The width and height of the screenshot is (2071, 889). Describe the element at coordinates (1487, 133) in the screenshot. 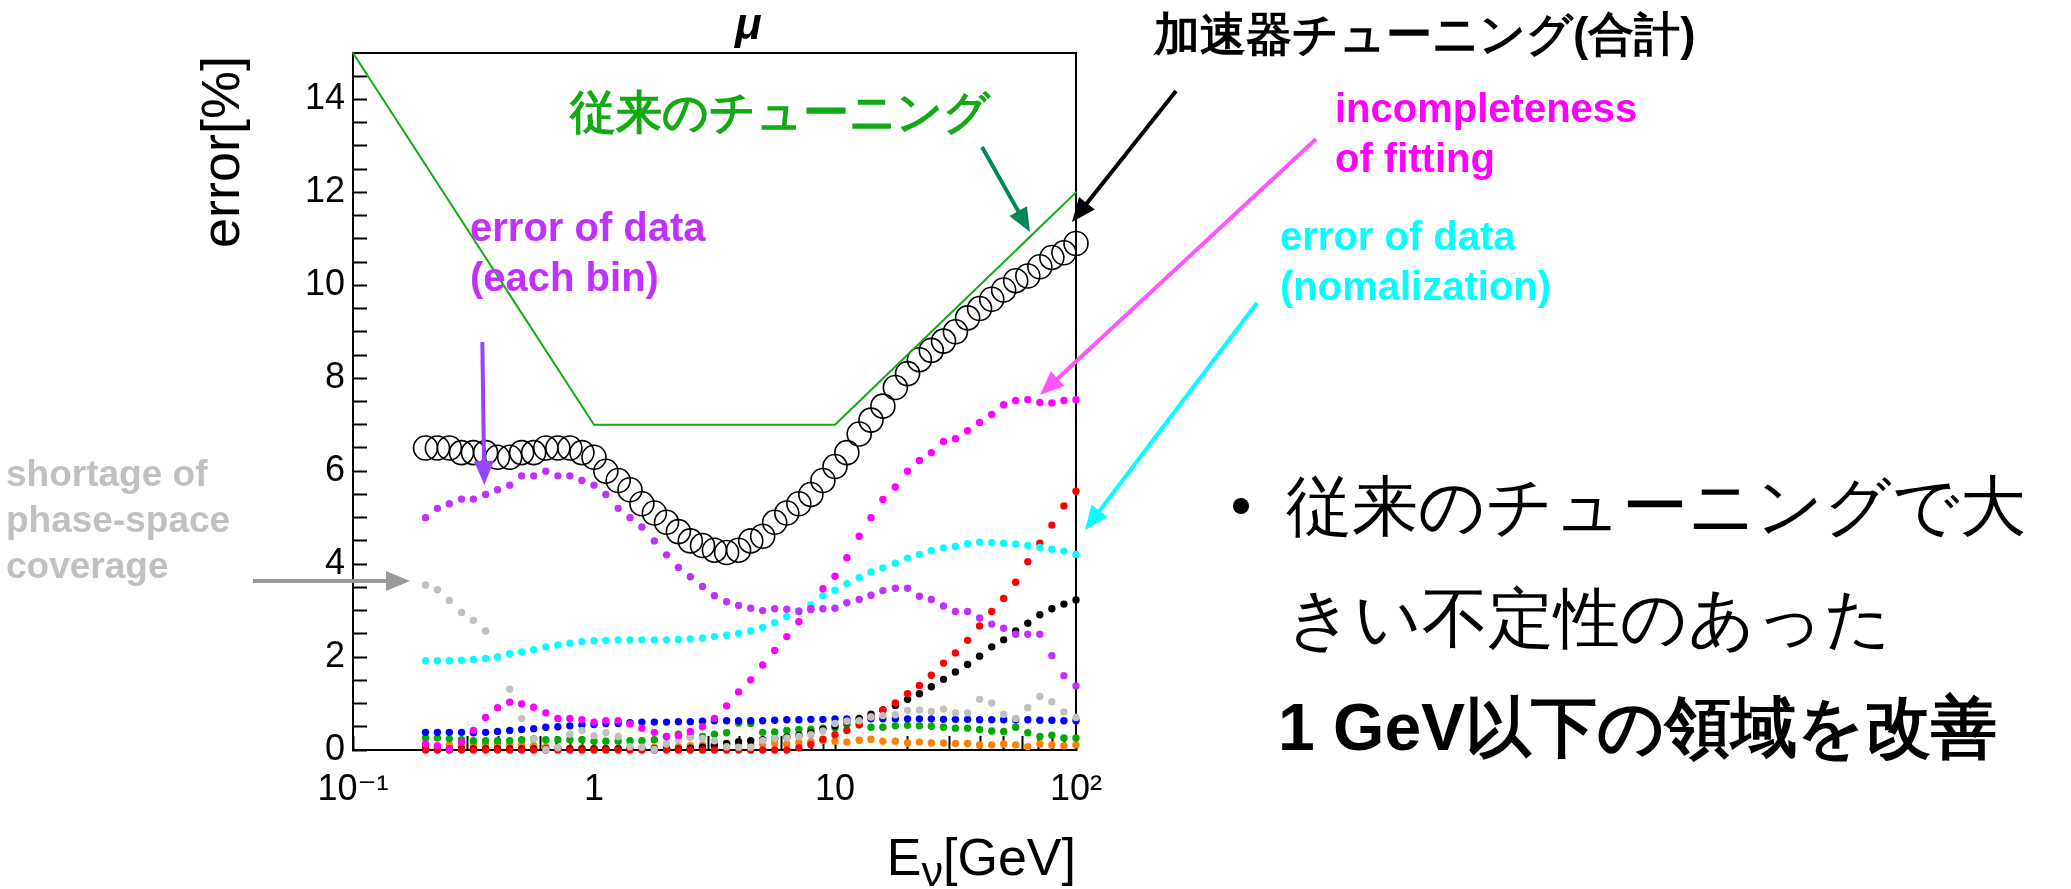

I see `text: incompleteness of fitting` at that location.